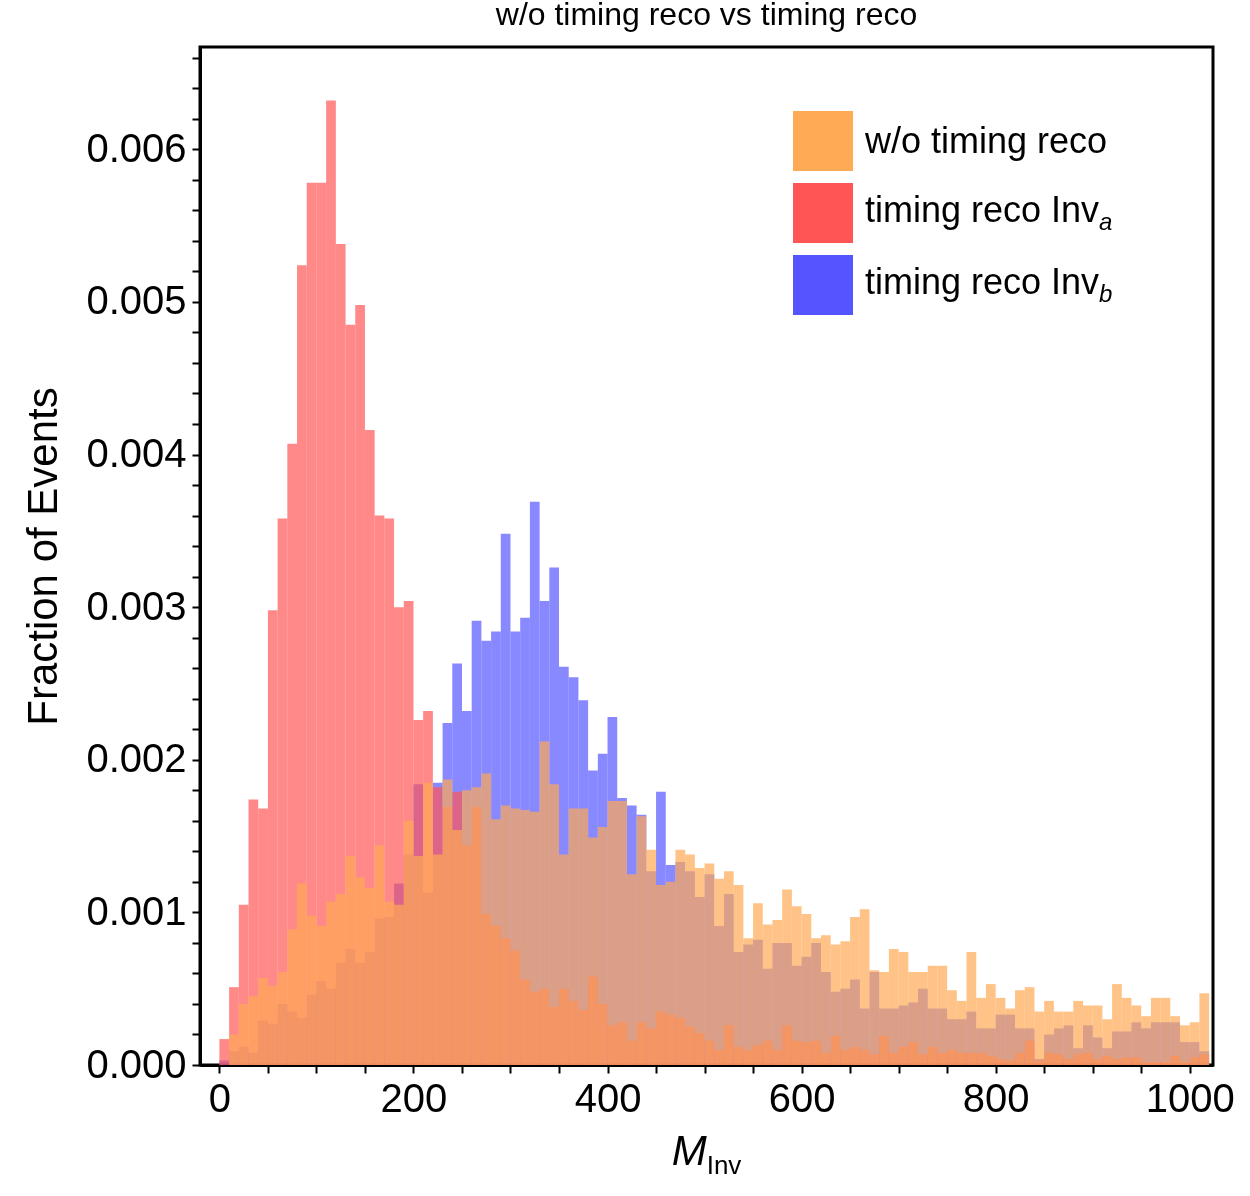  Describe the element at coordinates (136, 1063) in the screenshot. I see `y-tick-label: 0.000` at that location.